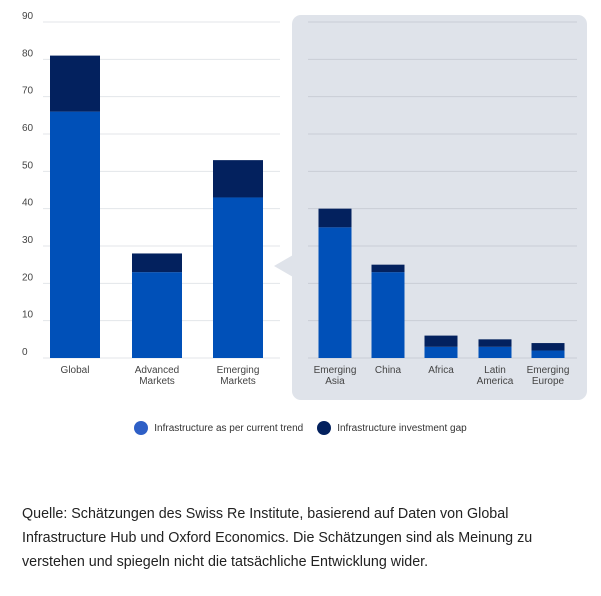  Describe the element at coordinates (157, 376) in the screenshot. I see `x-tick-label-advanced-markets: Advanced Markets` at that location.